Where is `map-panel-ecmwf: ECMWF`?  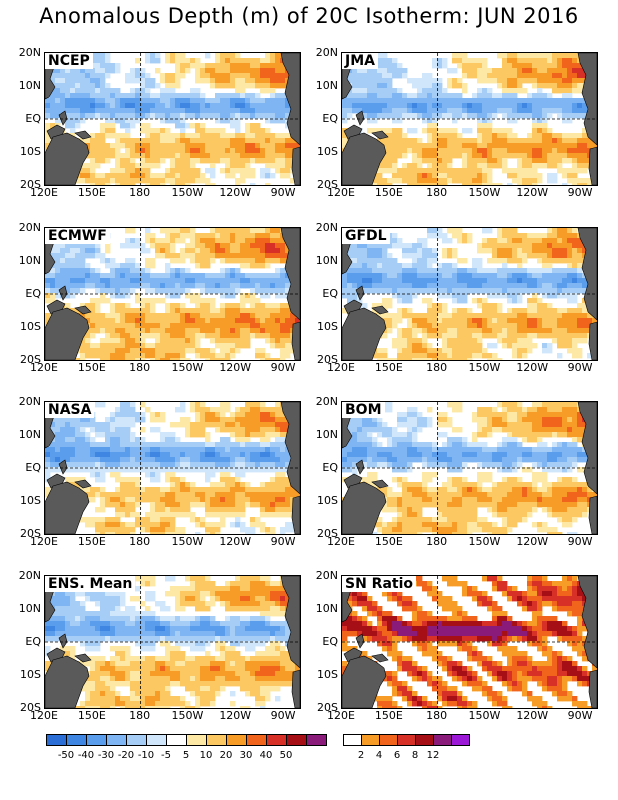
map-panel-ecmwf: ECMWF is located at coordinates (172, 294).